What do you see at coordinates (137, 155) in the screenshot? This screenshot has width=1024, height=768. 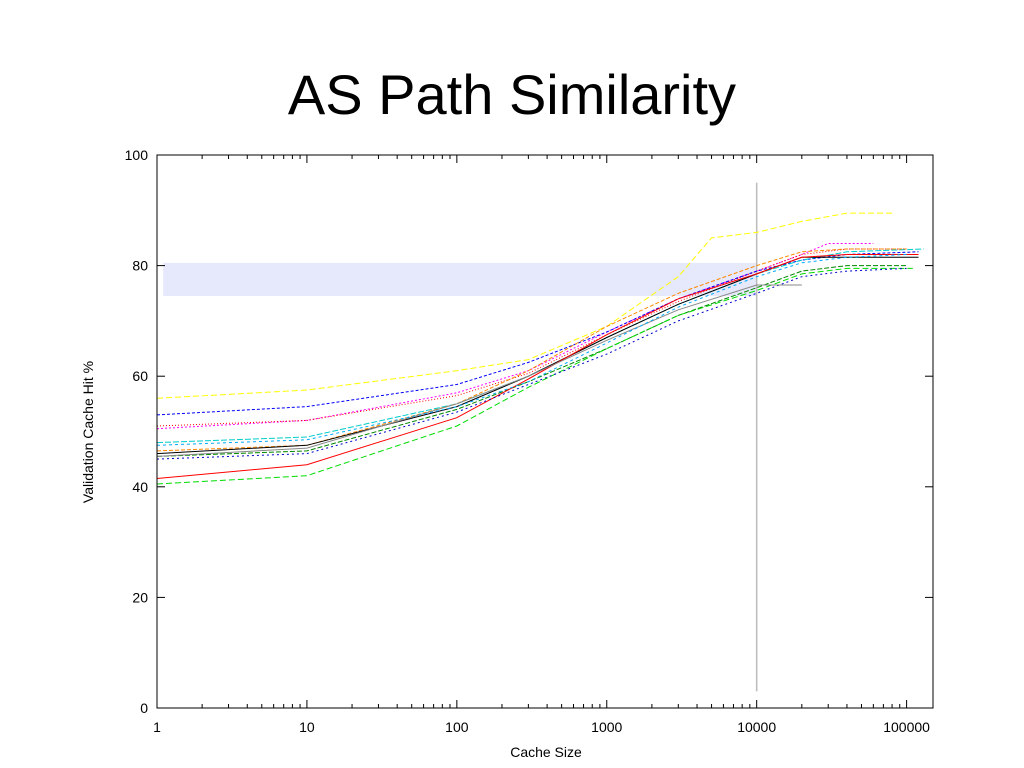 I see `y-tick-label: 100` at bounding box center [137, 155].